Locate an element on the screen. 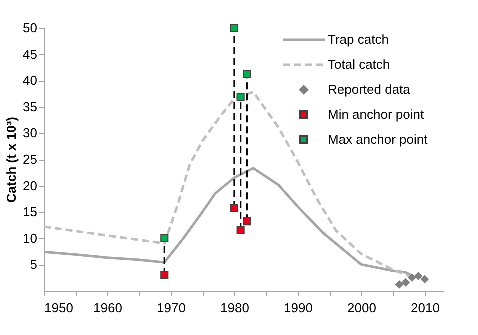 This screenshot has height=335, width=478. y-tick-label: 45 is located at coordinates (30, 54).